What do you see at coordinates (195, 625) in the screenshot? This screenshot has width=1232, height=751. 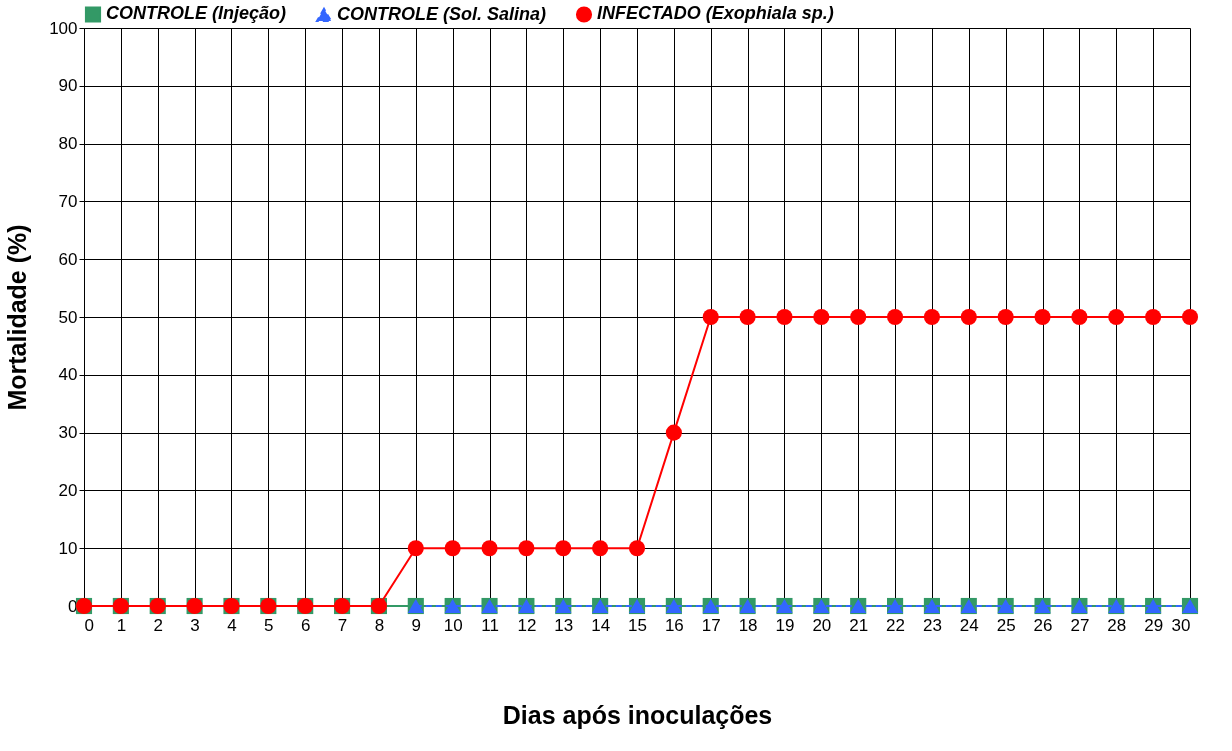 I see `x-tick-label: 3` at bounding box center [195, 625].